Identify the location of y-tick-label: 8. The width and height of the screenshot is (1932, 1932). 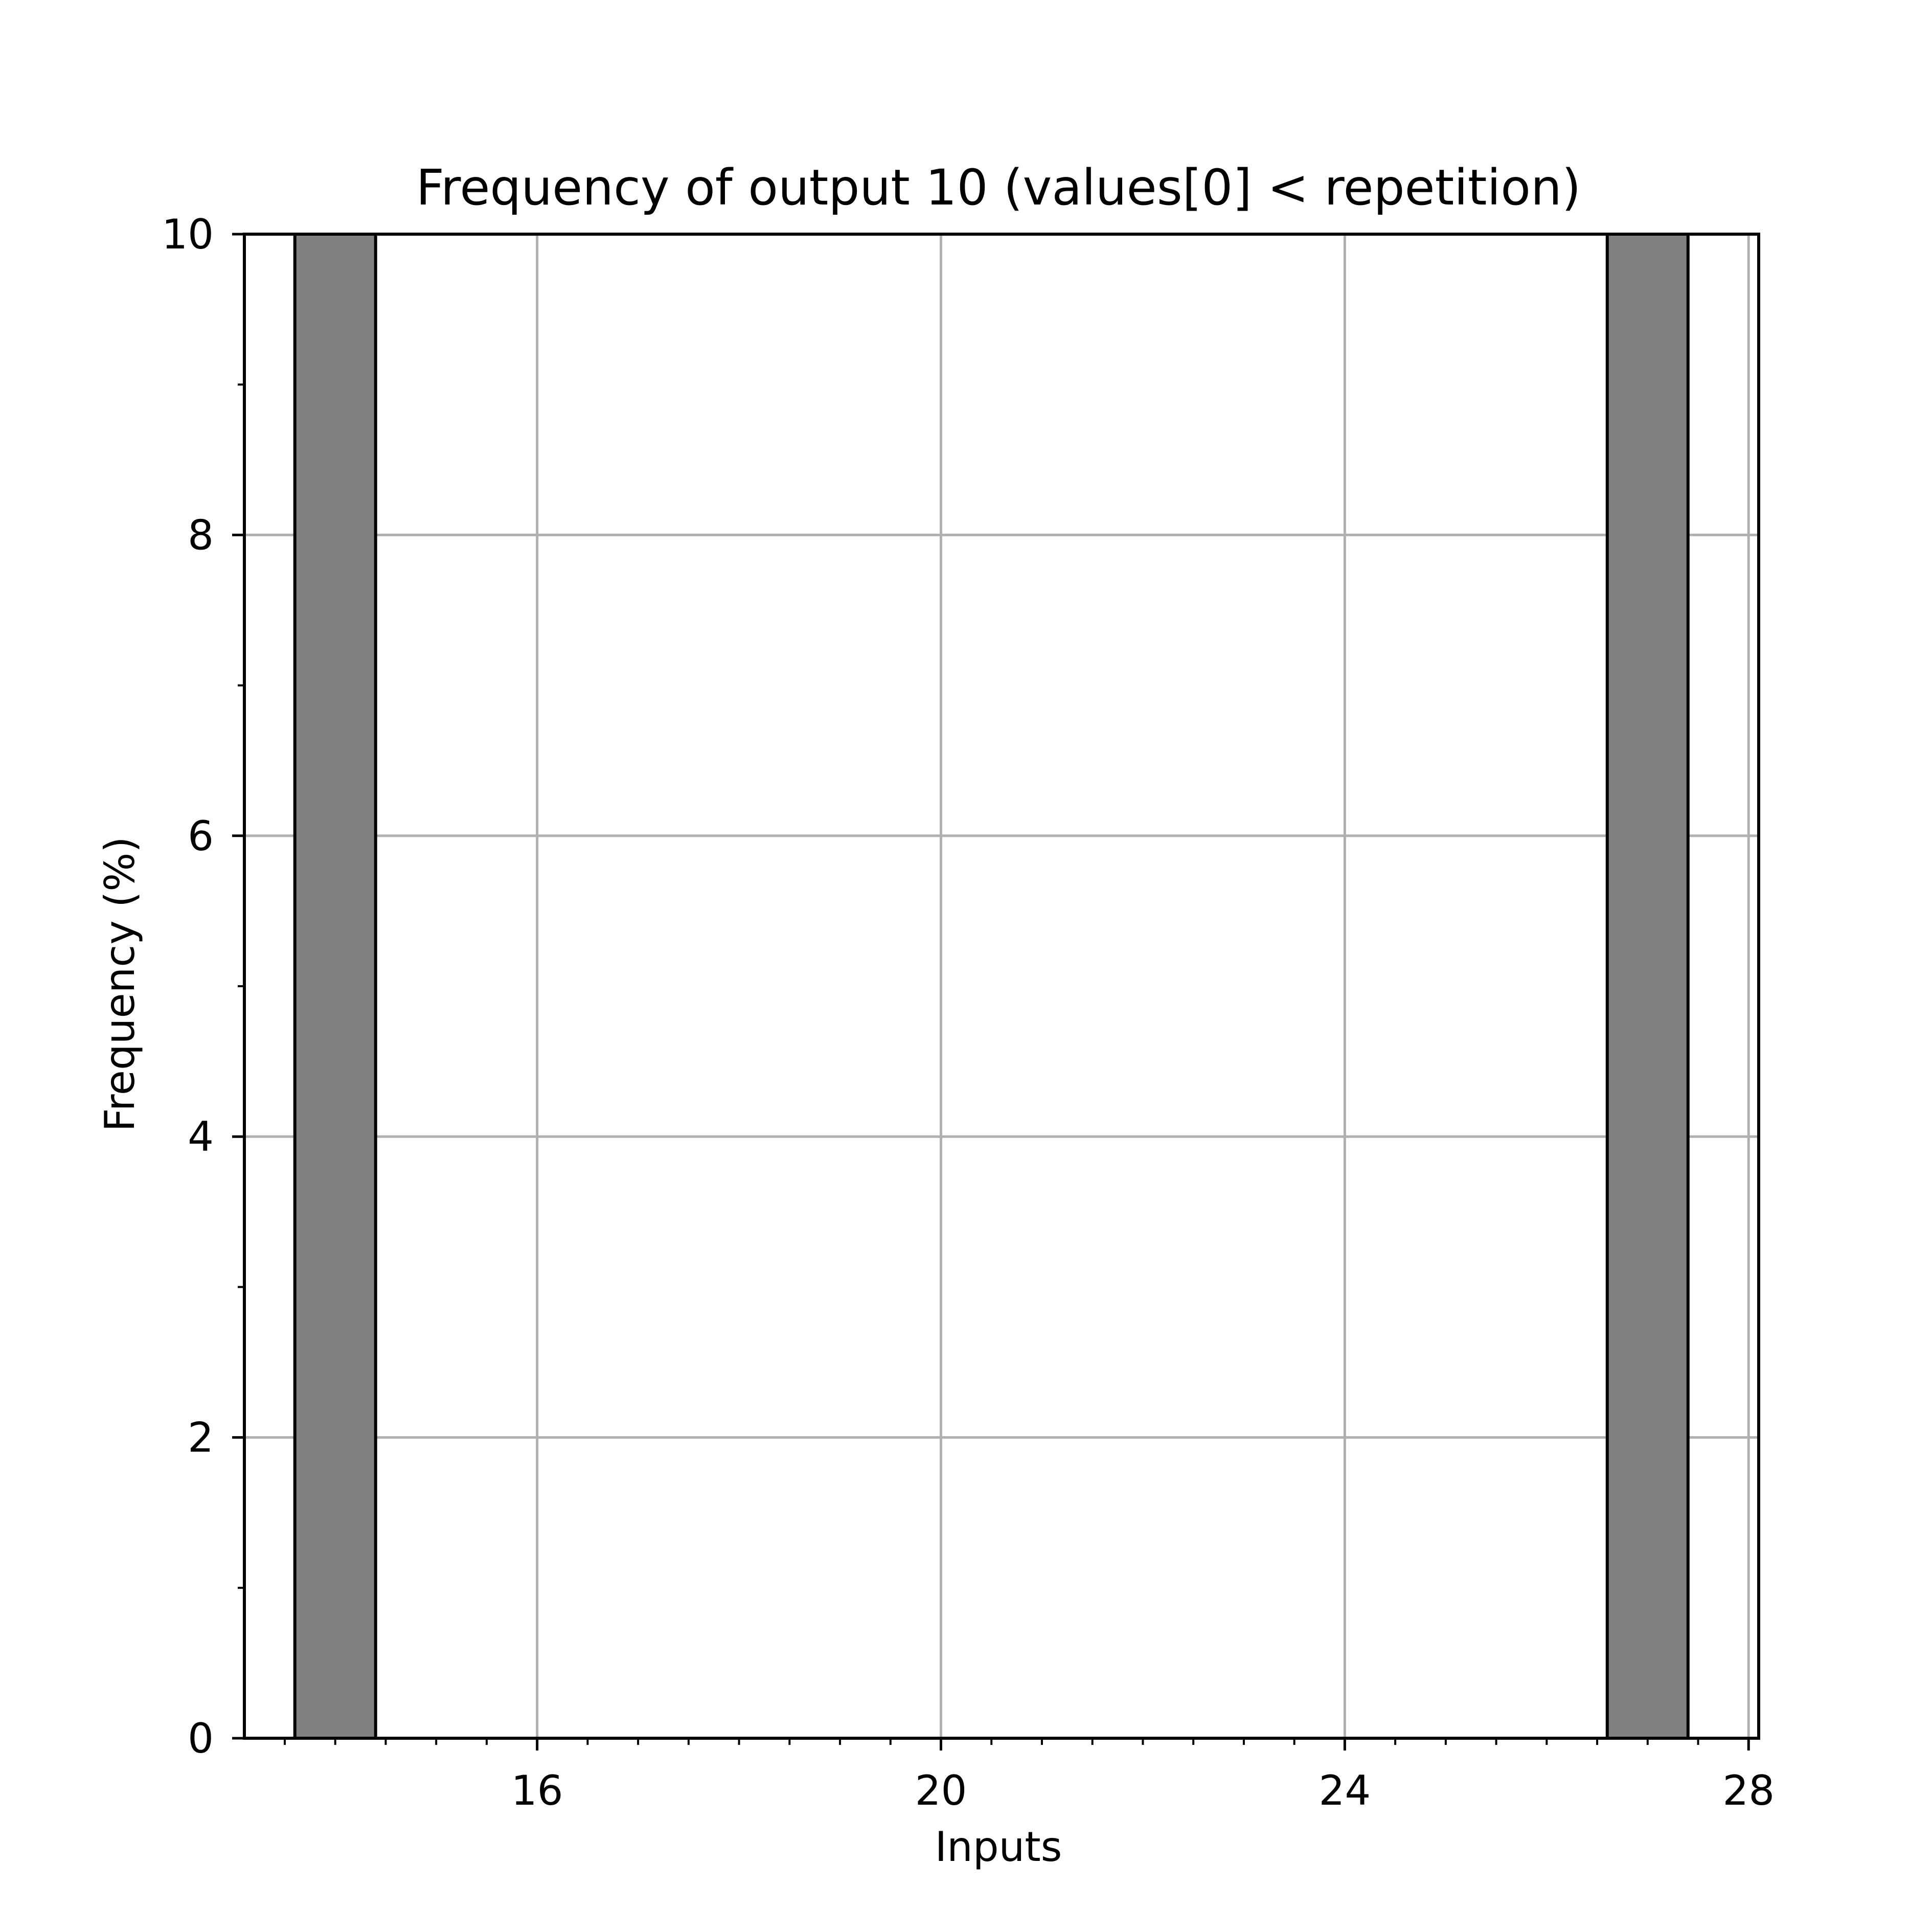
(201, 535).